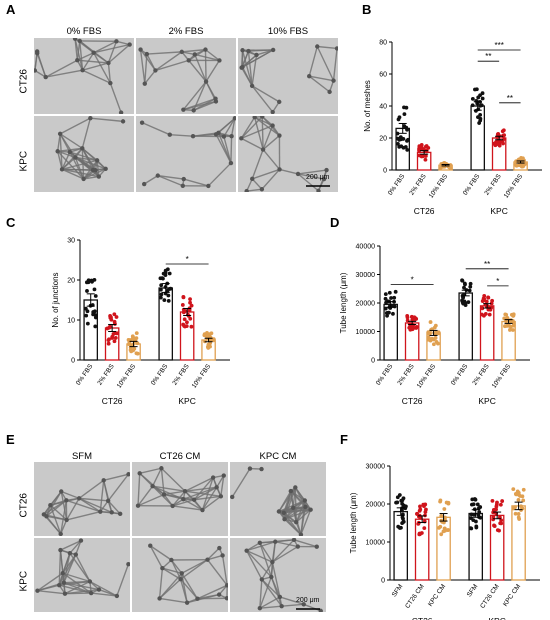 Image resolution: width=550 pixels, height=620 pixels. I want to click on y-tick-label-f-1: 10000, so click(376, 543).